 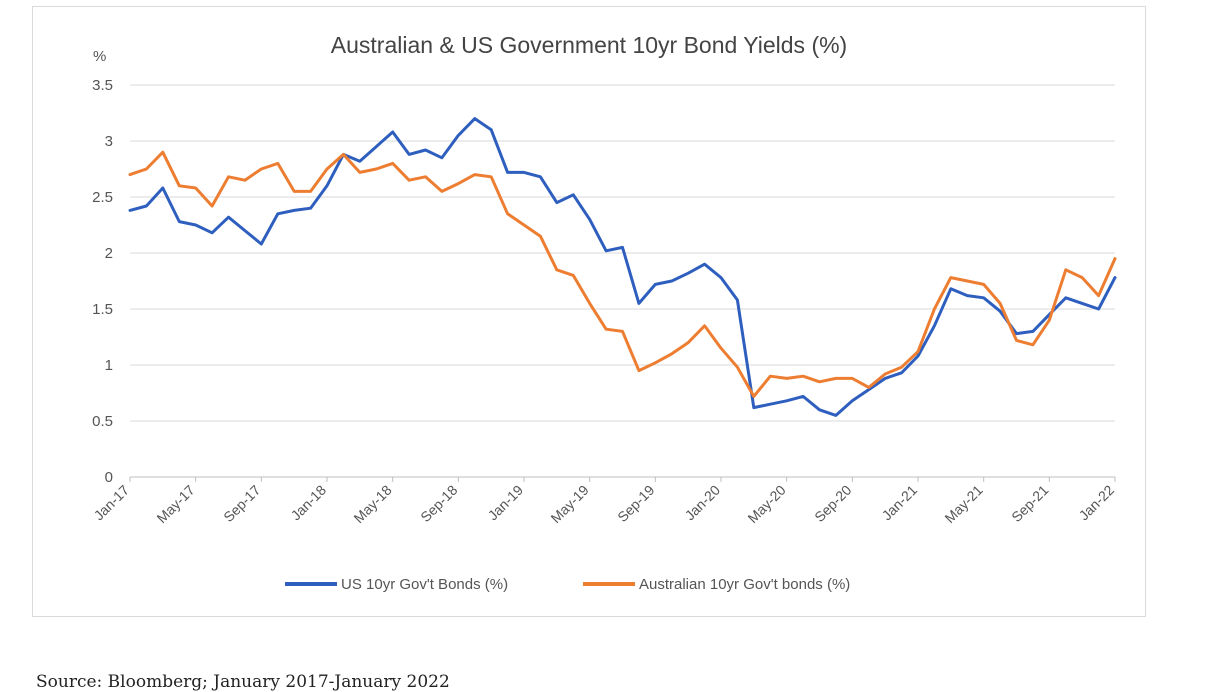 What do you see at coordinates (766, 504) in the screenshot?
I see `x-tick-label: May-20` at bounding box center [766, 504].